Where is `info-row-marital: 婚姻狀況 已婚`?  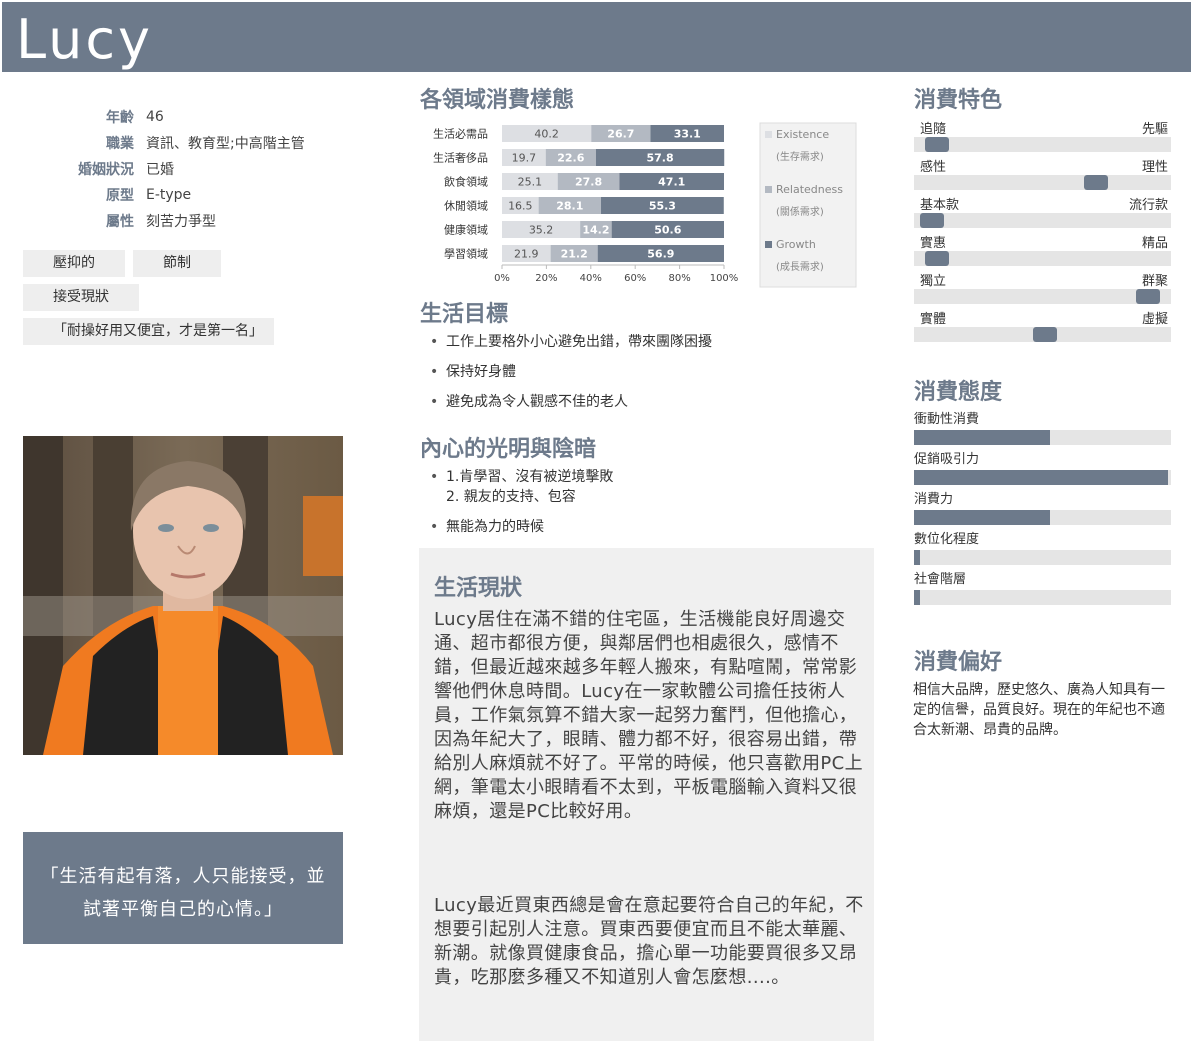 info-row-marital: 婚姻狀況 已婚 is located at coordinates (210, 169).